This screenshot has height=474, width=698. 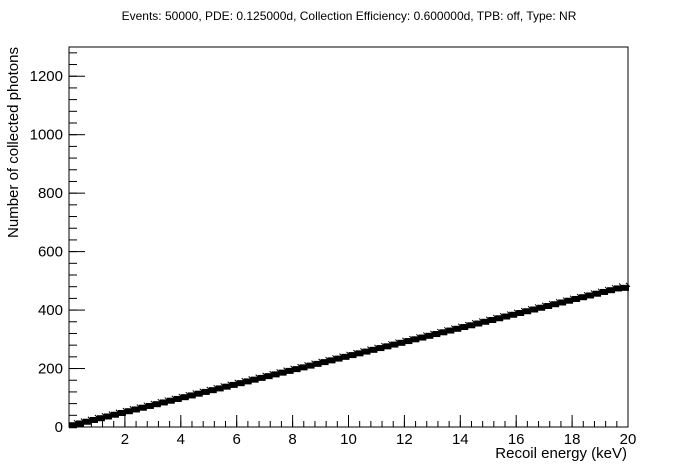 What do you see at coordinates (348, 439) in the screenshot?
I see `x-tick-label: 10` at bounding box center [348, 439].